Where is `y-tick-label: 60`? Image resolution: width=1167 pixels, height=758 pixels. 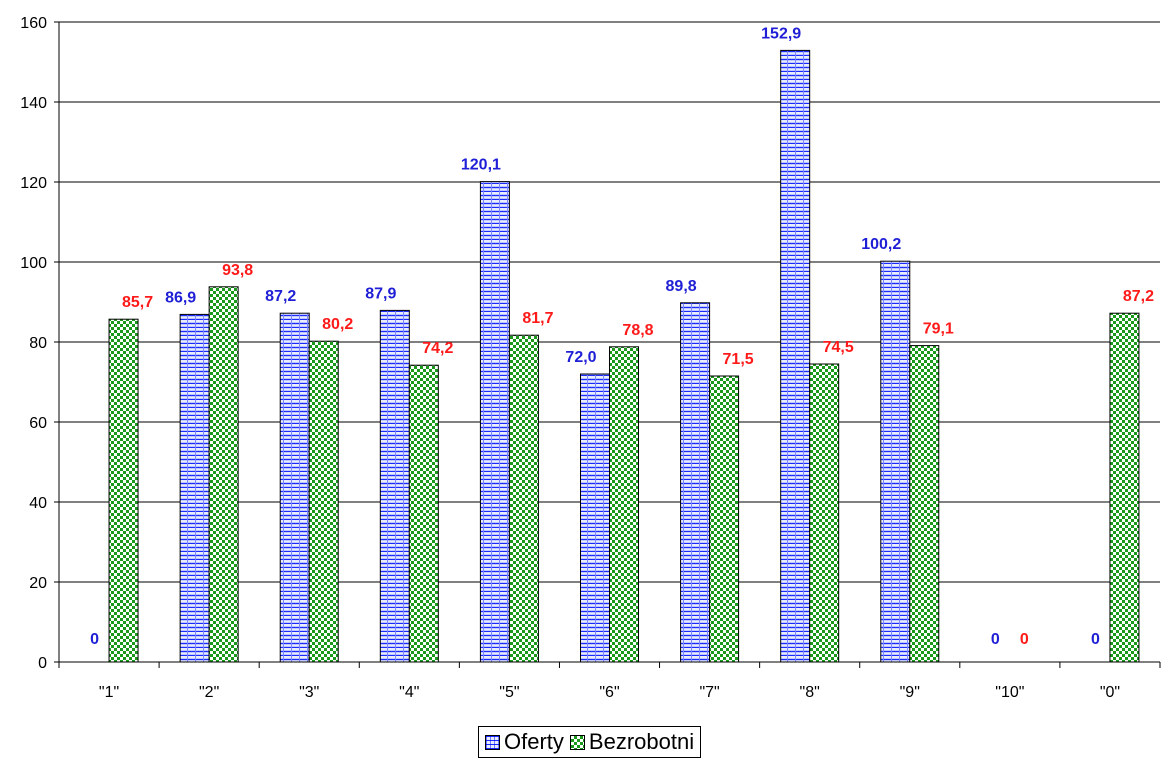 y-tick-label: 60 is located at coordinates (38, 423).